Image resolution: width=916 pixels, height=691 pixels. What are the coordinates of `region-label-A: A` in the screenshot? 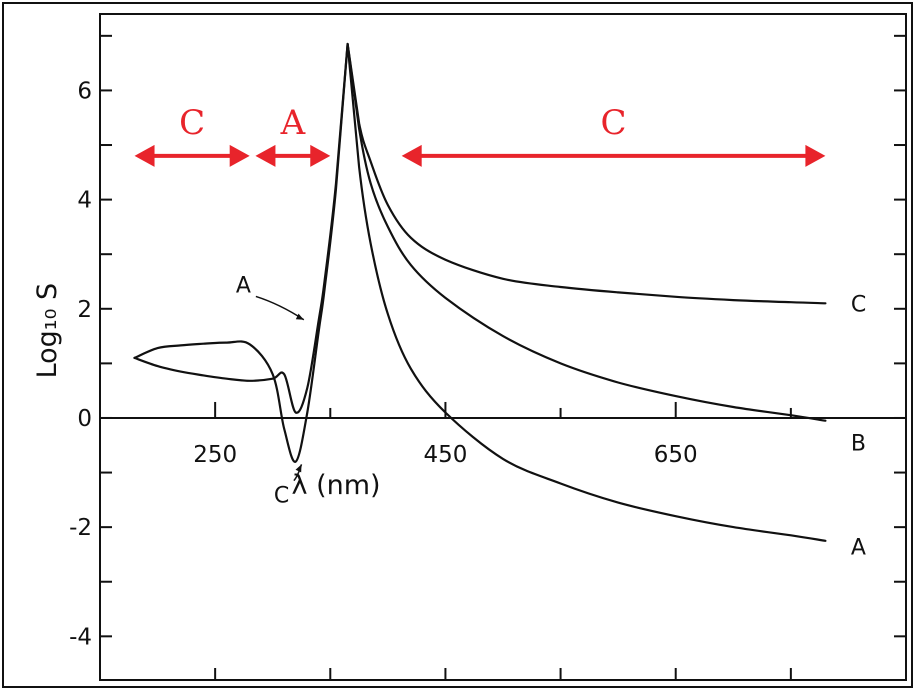 It's located at (293, 123).